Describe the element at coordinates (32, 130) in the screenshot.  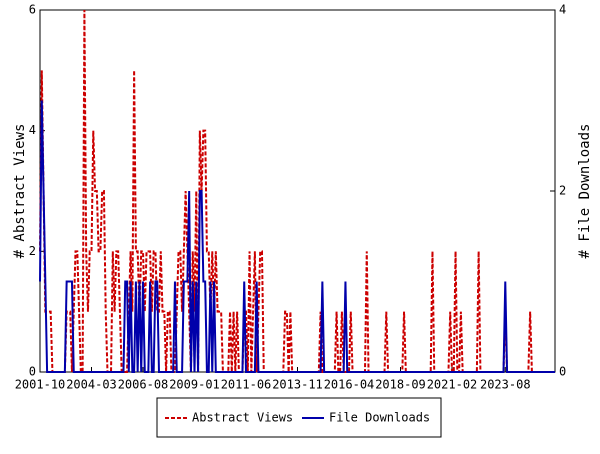
I see `y-tick-label: 4` at that location.